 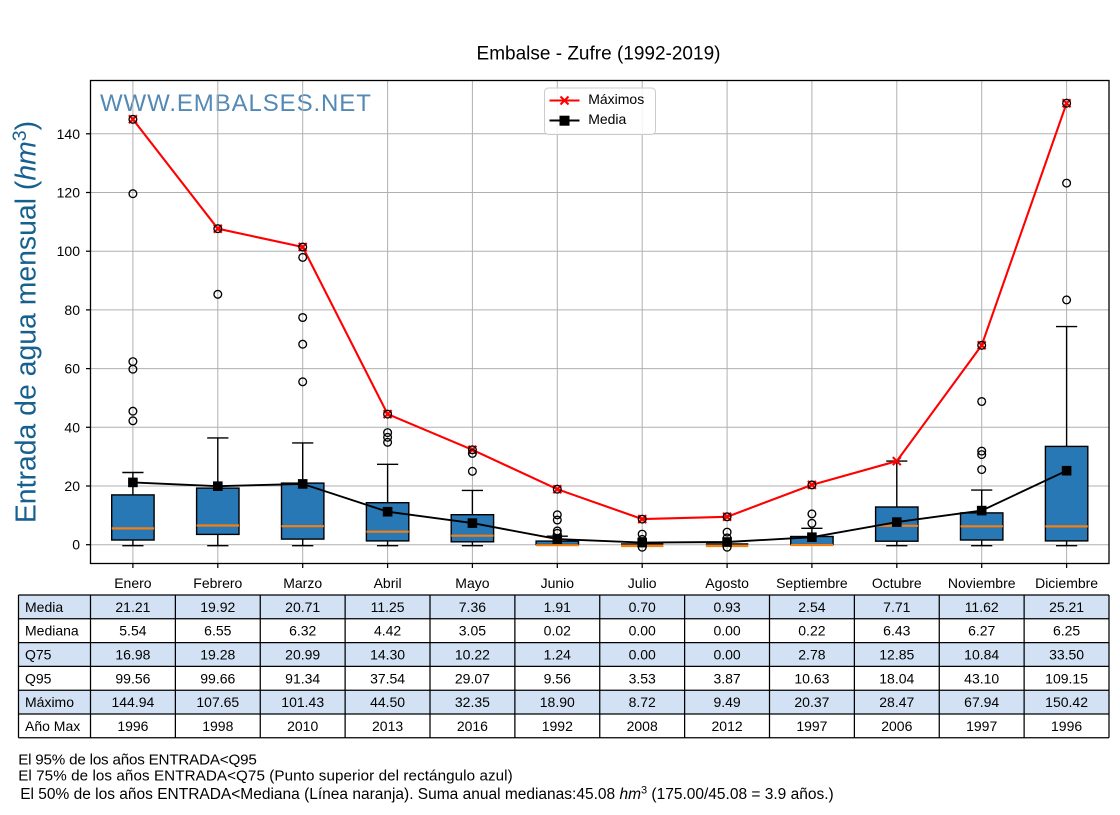 What do you see at coordinates (302, 678) in the screenshot?
I see `svg-text: 91.34` at bounding box center [302, 678].